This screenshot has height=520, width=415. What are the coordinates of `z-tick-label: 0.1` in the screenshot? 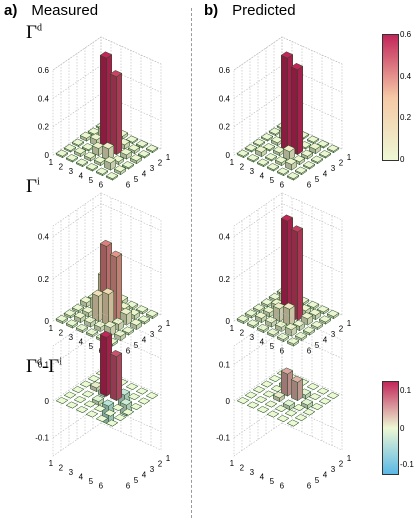 It's located at (44, 364).